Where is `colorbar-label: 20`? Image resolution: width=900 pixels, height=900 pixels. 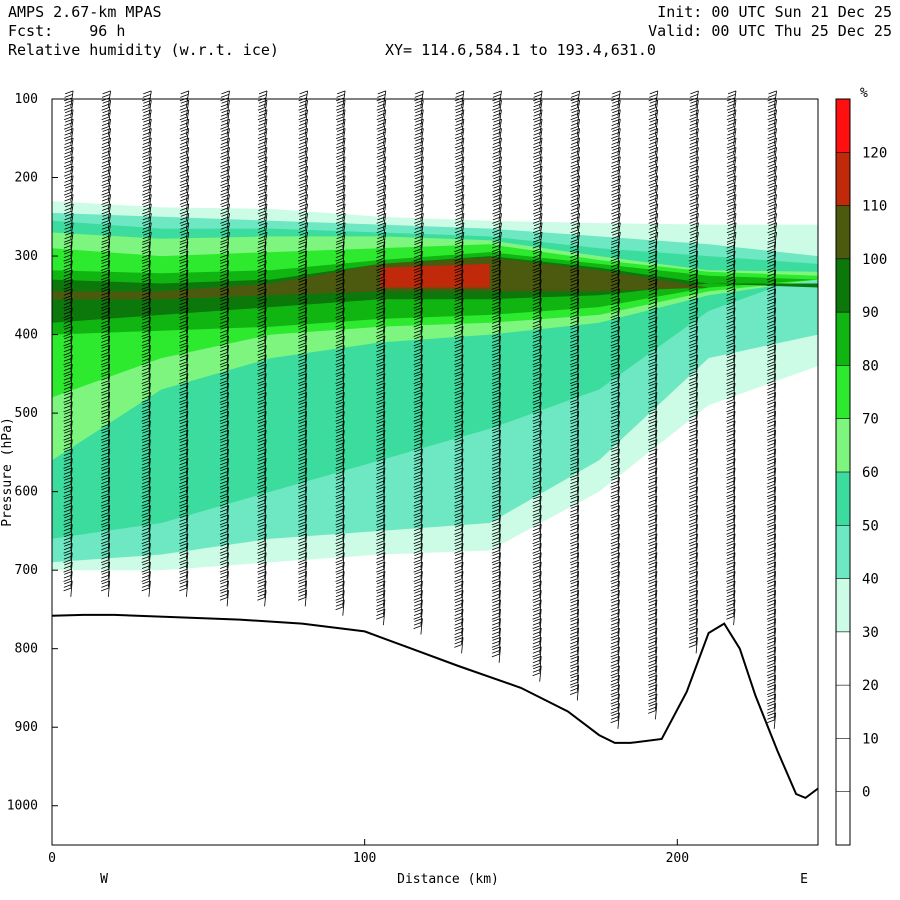
colorbar-label: 20 is located at coordinates (870, 686).